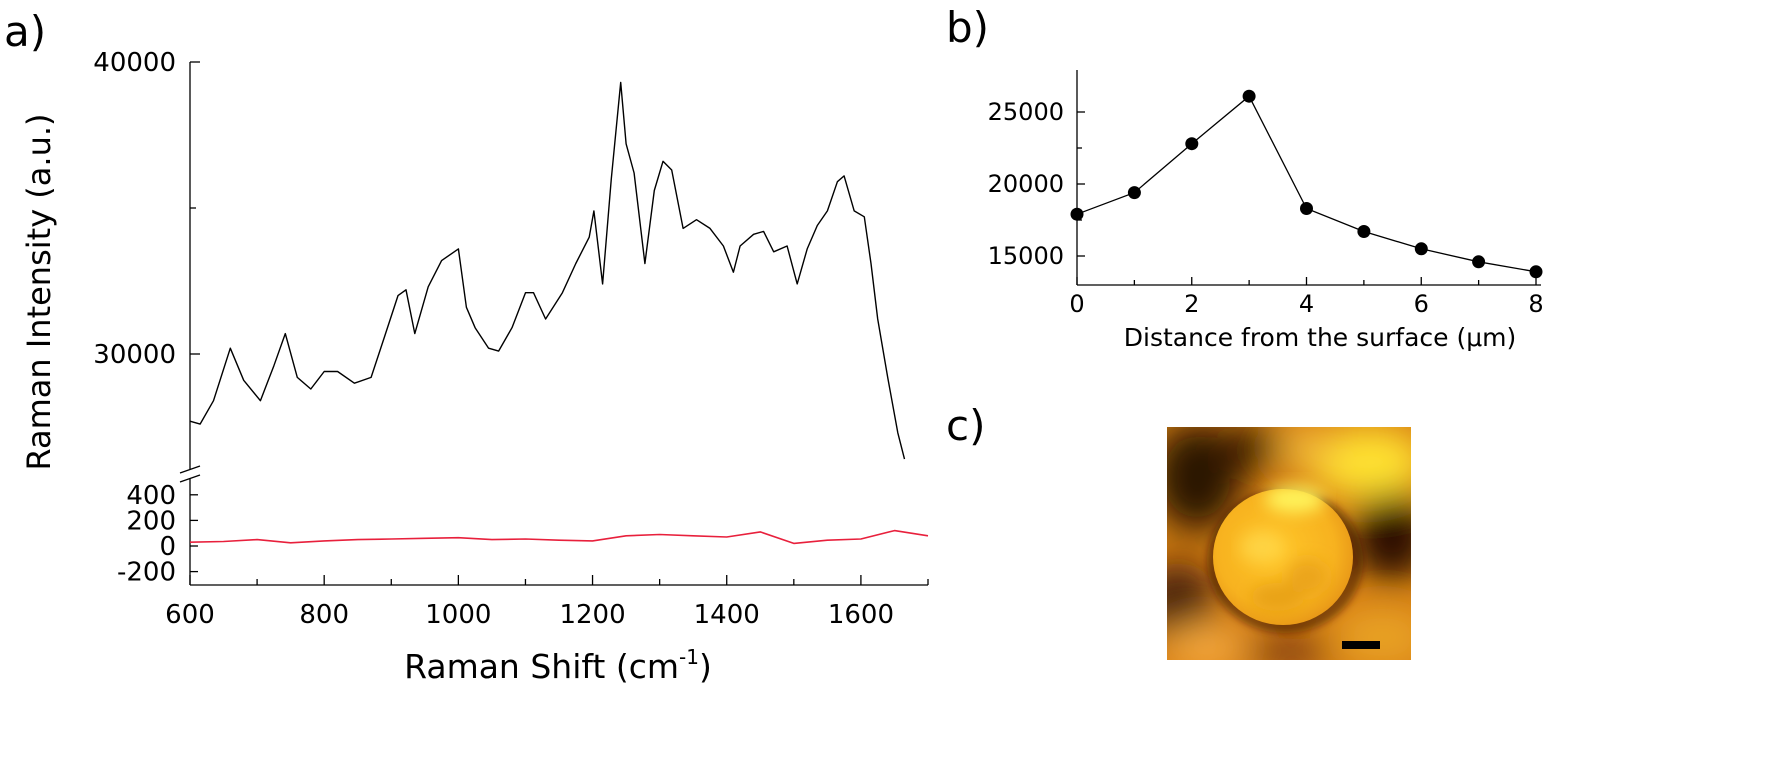 This screenshot has width=1776, height=780. I want to click on x-tick-label: 1200, so click(592, 615).